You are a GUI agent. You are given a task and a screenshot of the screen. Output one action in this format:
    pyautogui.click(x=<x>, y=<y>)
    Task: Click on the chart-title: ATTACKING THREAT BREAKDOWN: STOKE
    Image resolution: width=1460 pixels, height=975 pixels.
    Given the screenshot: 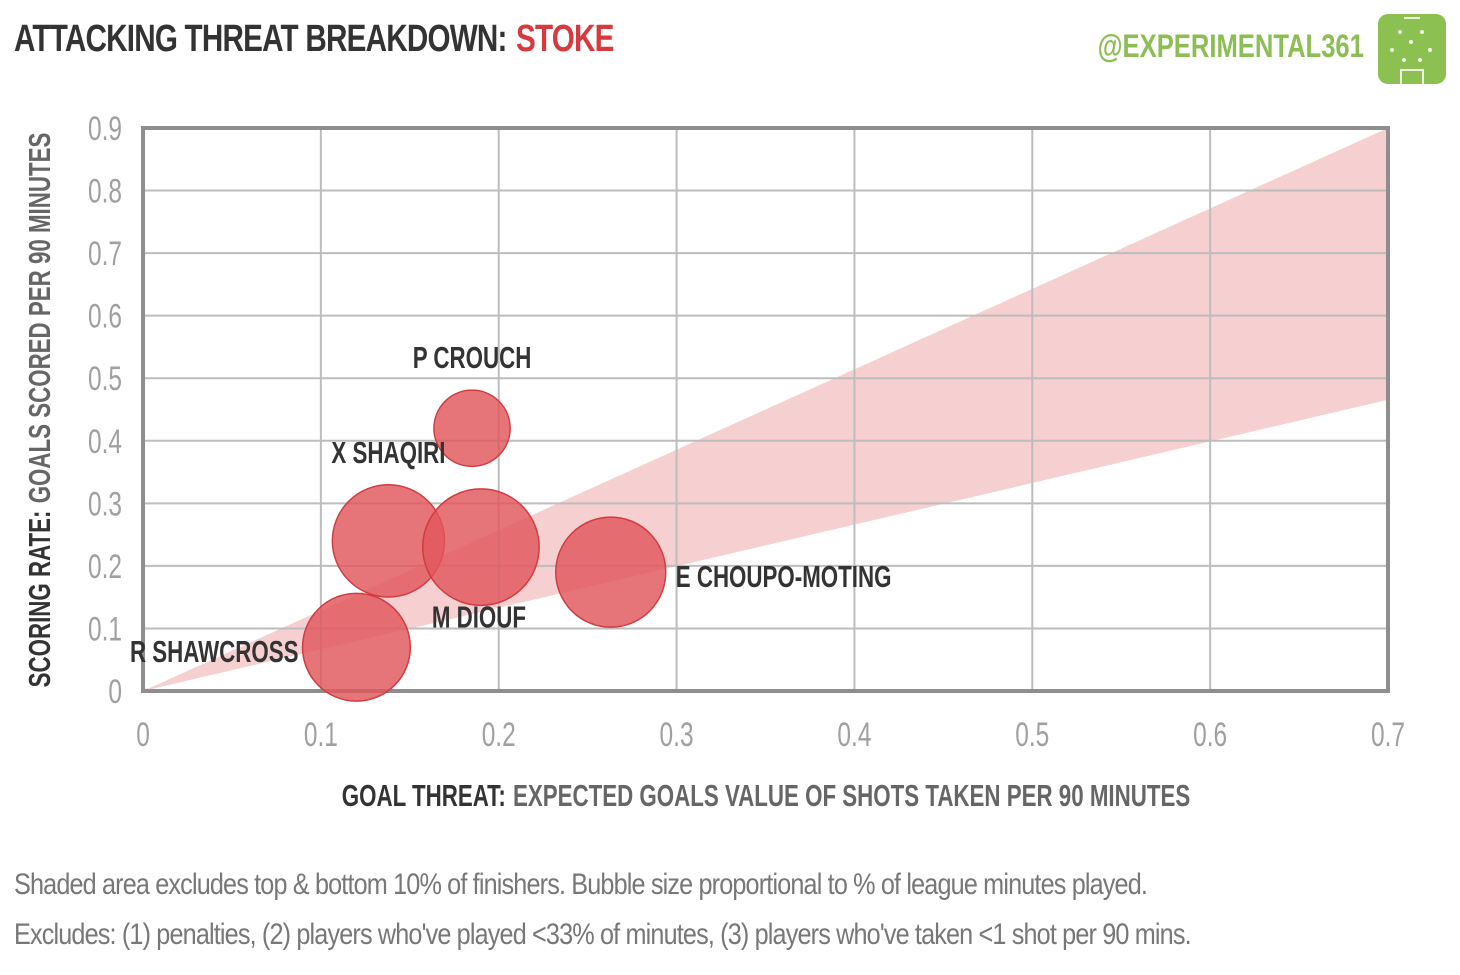 What is the action you would take?
    pyautogui.click(x=314, y=39)
    